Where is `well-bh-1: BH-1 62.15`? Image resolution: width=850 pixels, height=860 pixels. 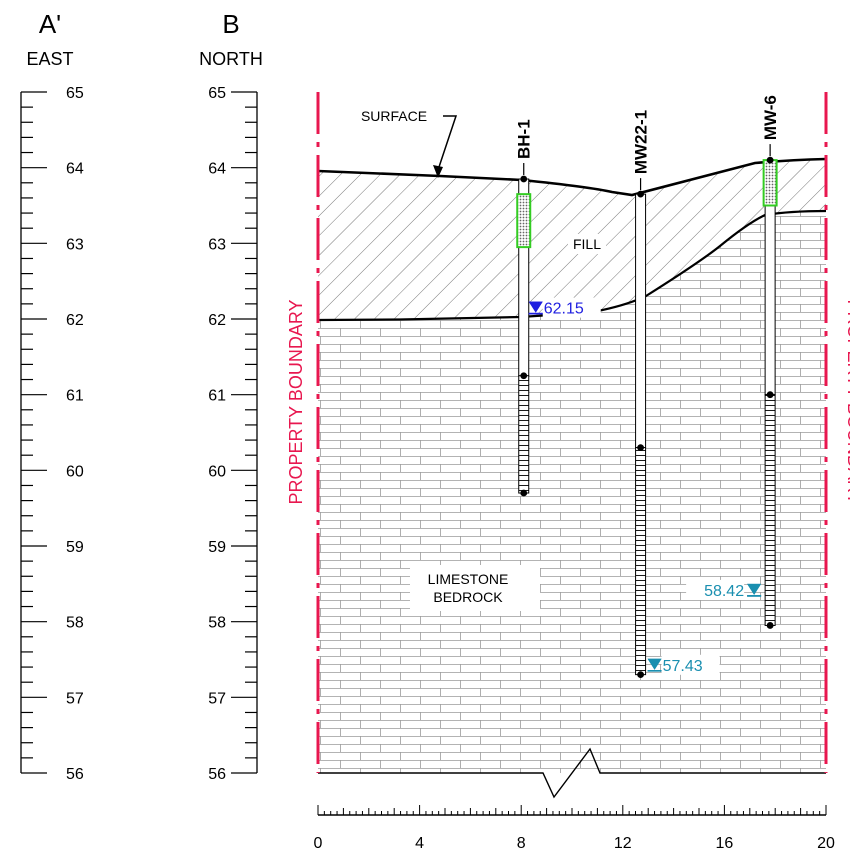 well-bh-1: BH-1 62.15 is located at coordinates (558, 308).